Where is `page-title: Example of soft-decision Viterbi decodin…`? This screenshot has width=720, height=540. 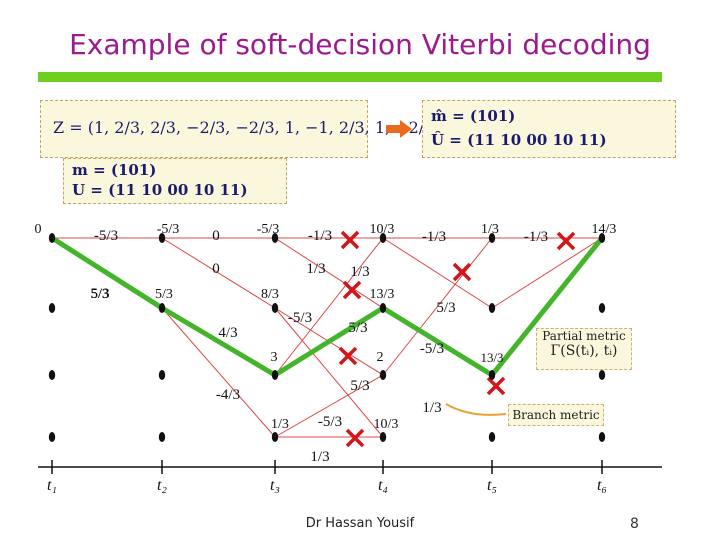 page-title: Example of soft-decision Viterbi decodin… is located at coordinates (360, 44).